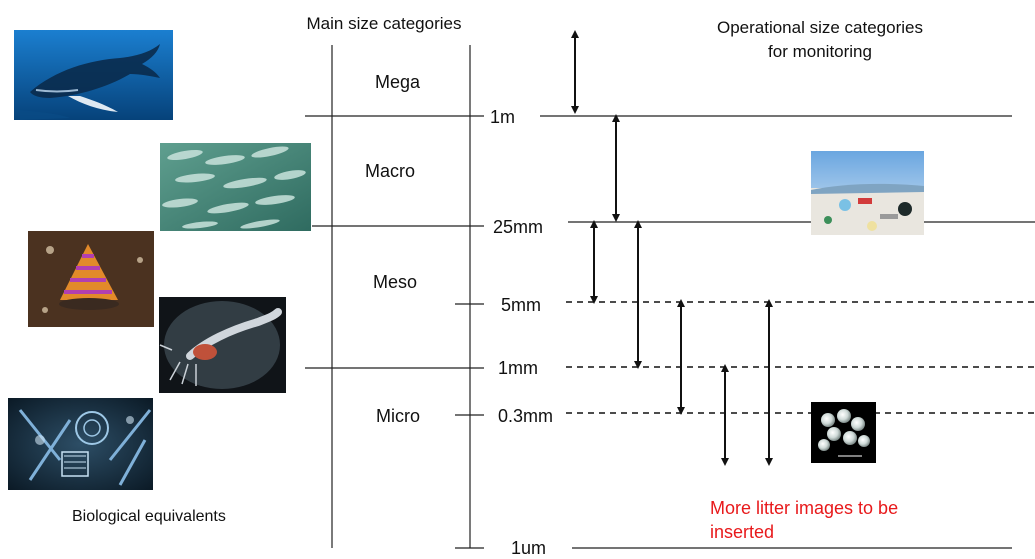  I want to click on size-mark-1um: 1um, so click(529, 548).